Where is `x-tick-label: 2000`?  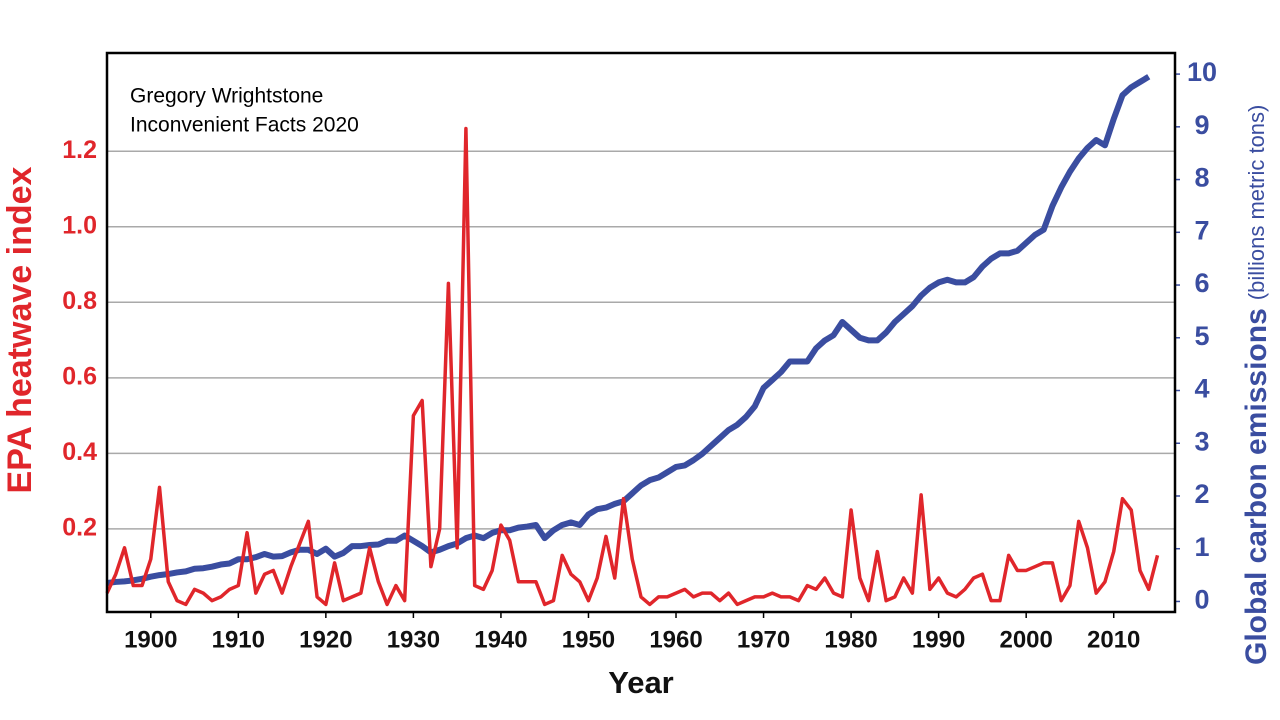 x-tick-label: 2000 is located at coordinates (1025, 639).